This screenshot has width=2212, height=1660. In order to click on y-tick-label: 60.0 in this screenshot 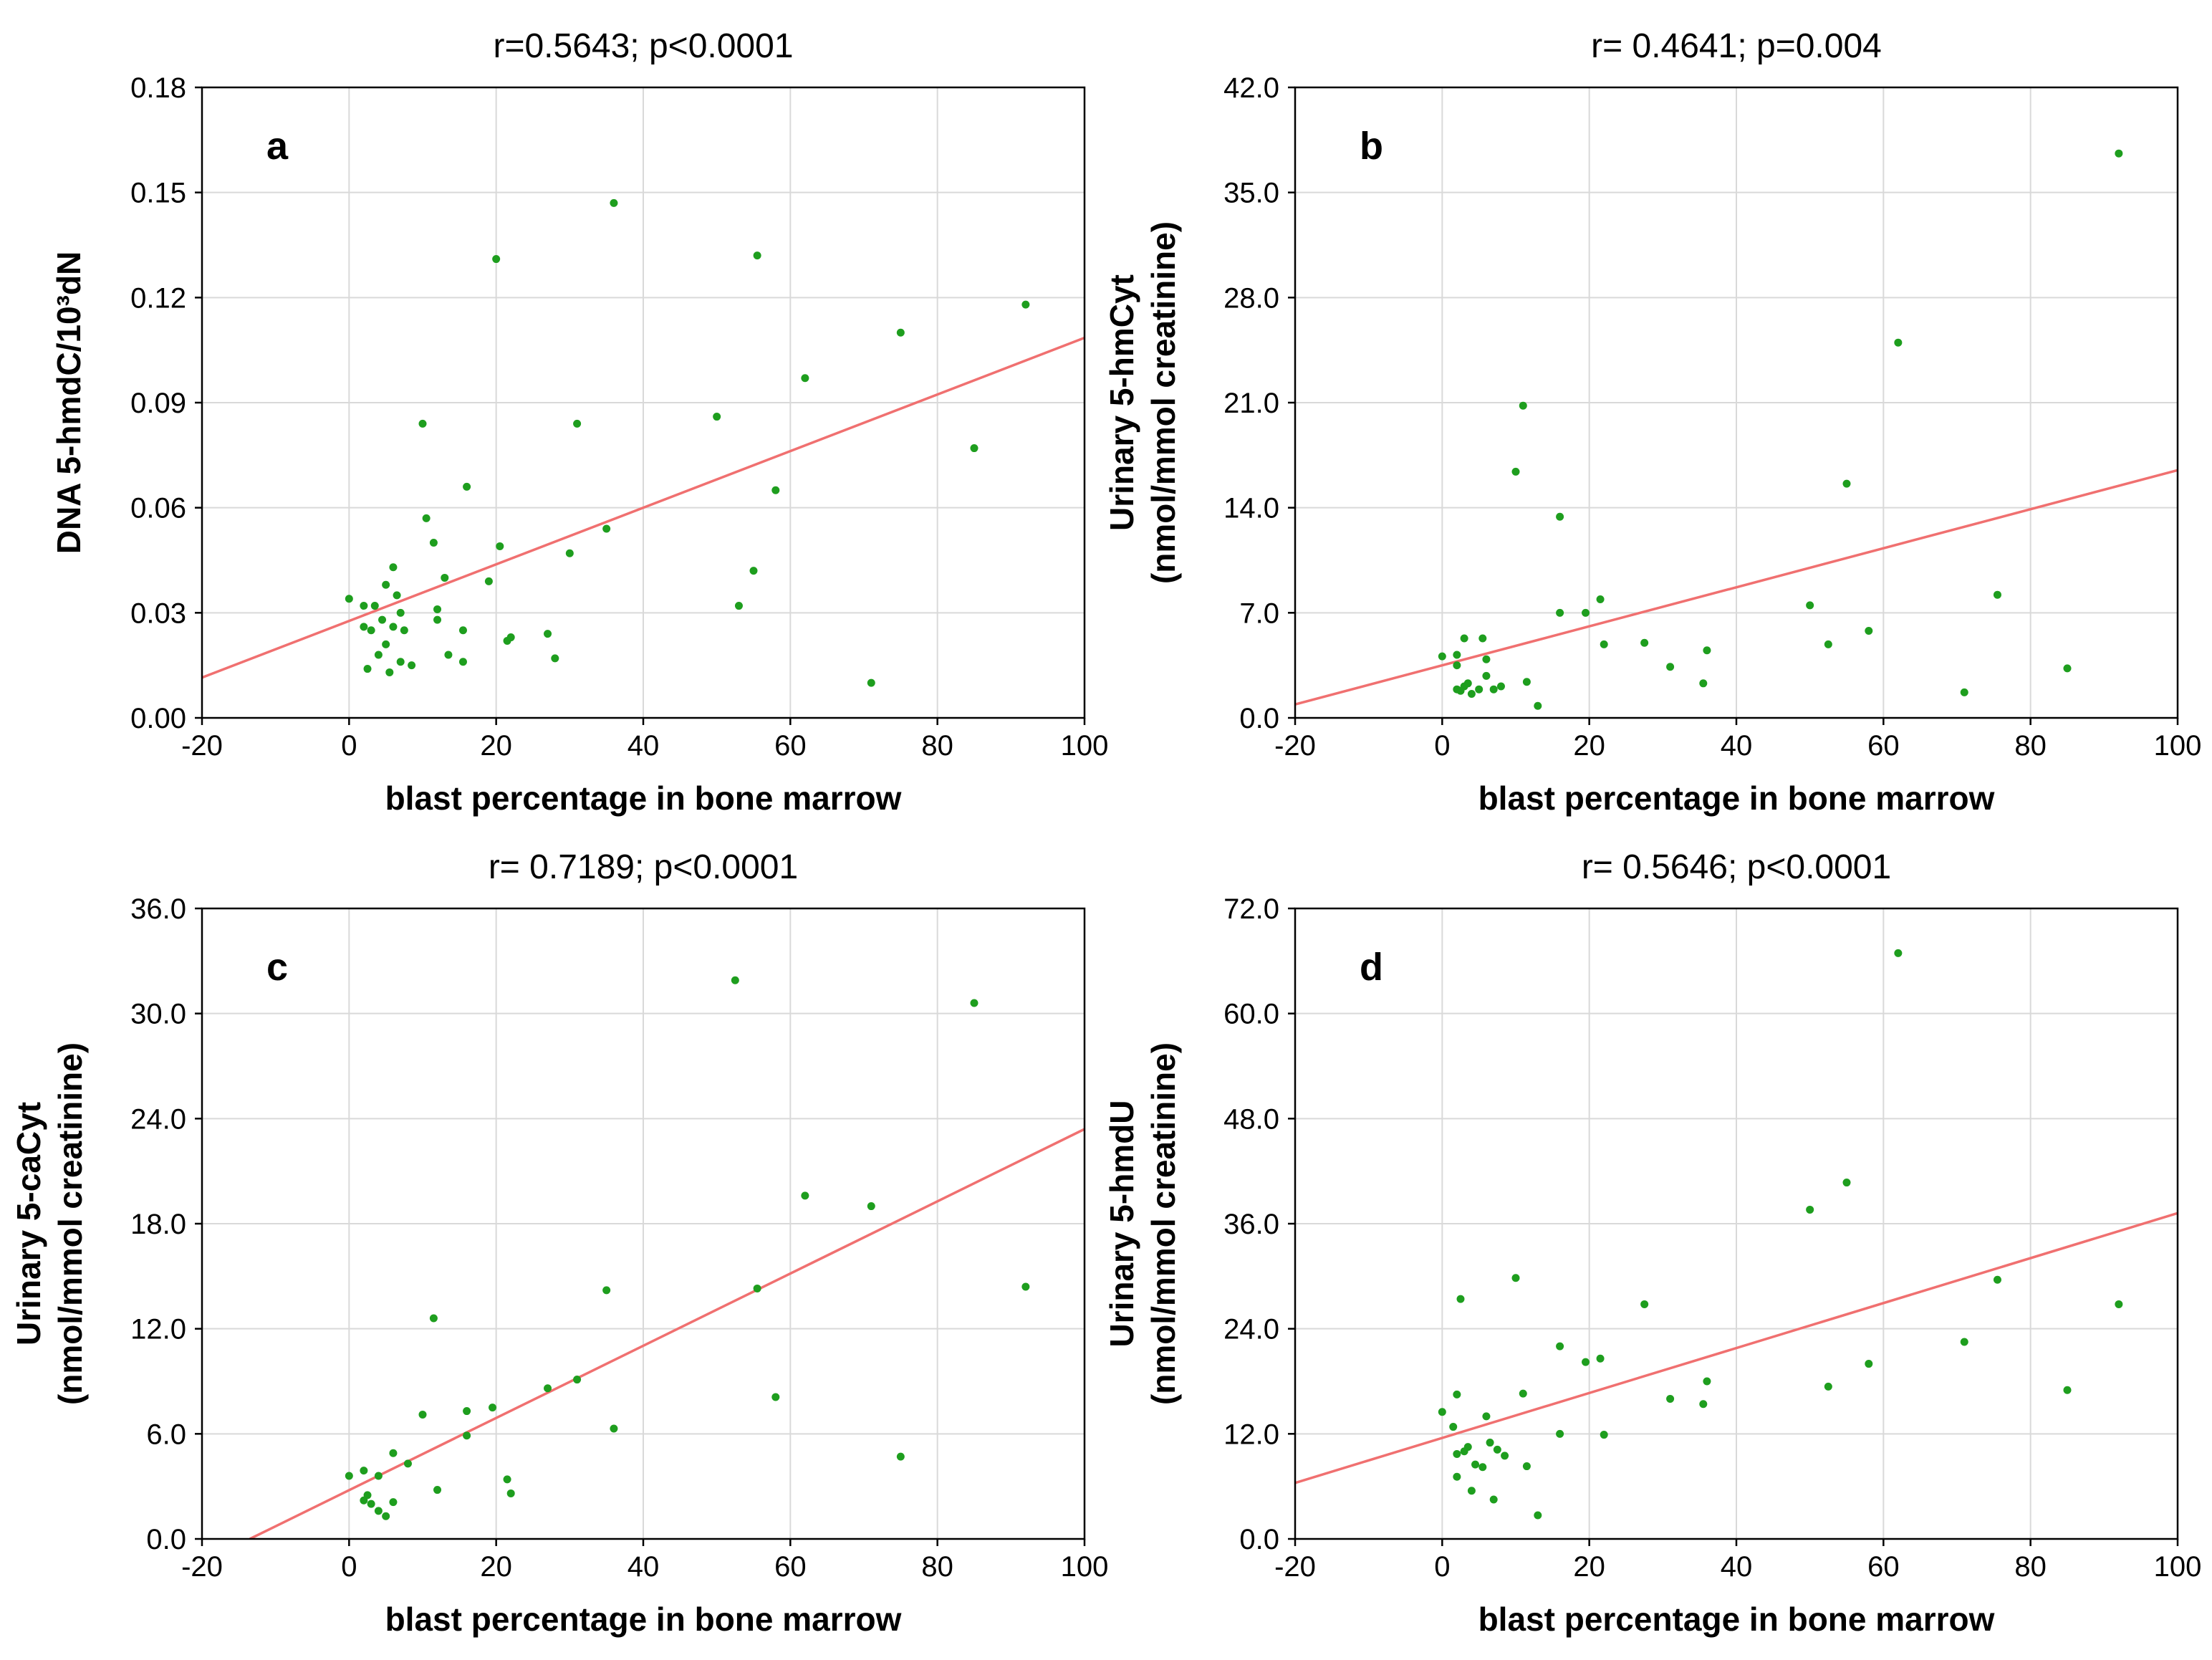, I will do `click(1251, 1014)`.